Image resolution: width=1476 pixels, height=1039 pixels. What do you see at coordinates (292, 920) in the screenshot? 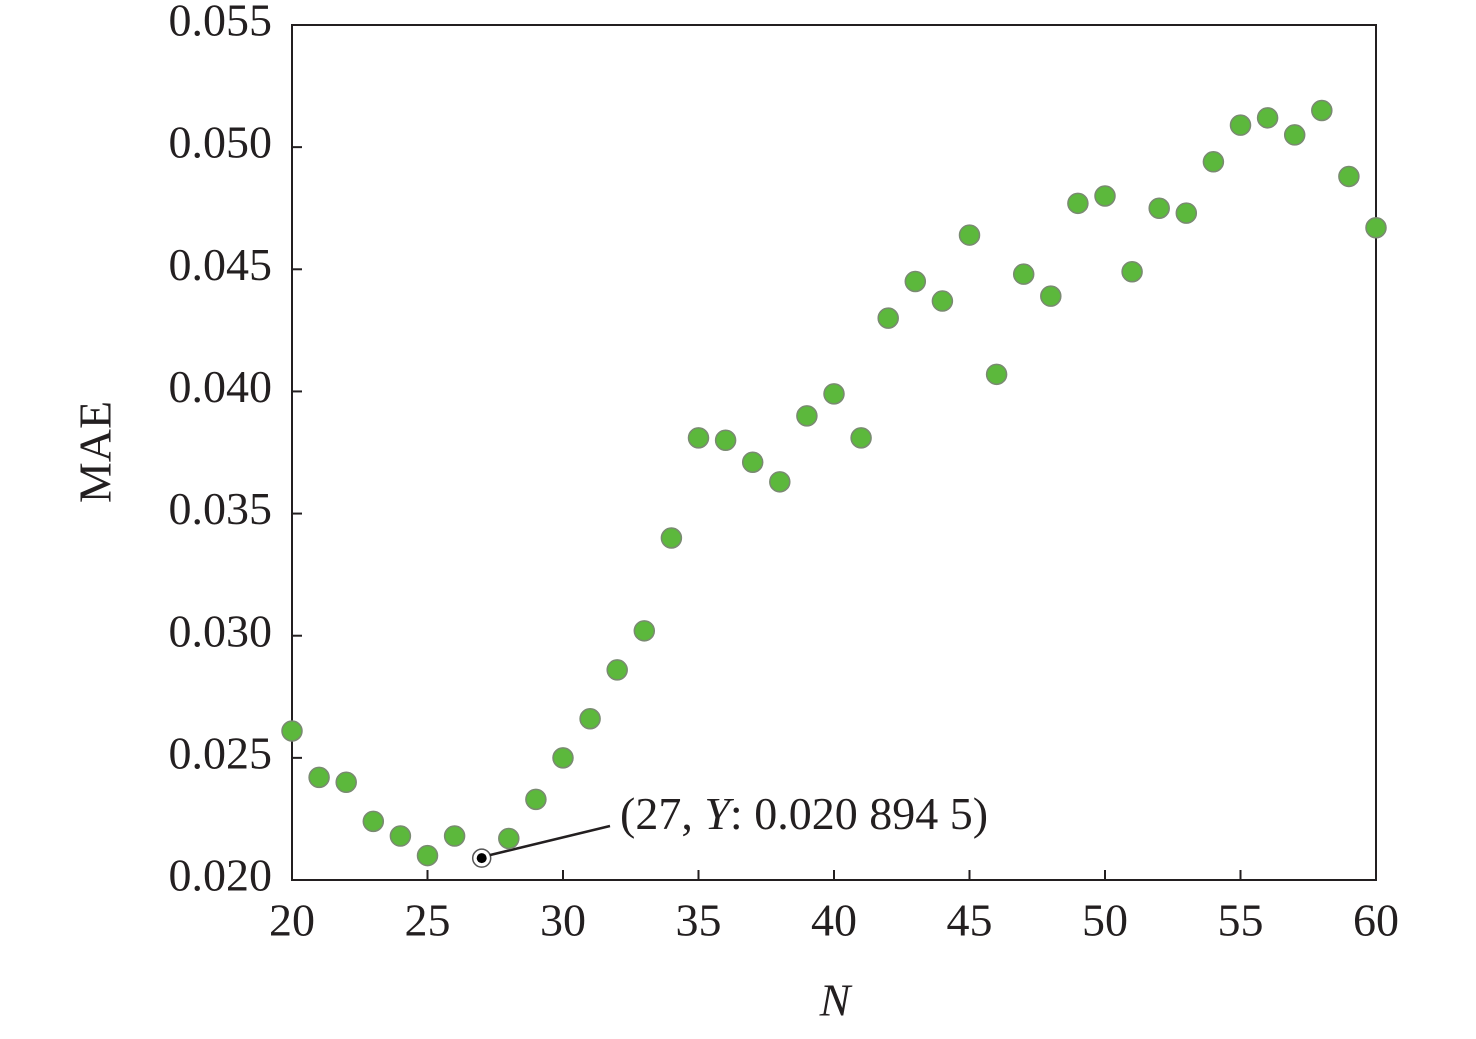
I see `x-tick-label: 20` at bounding box center [292, 920].